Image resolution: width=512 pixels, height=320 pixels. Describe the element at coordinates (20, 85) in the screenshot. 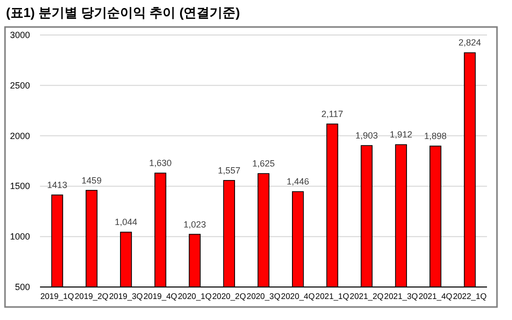

I see `y-tick-label: 2500` at that location.